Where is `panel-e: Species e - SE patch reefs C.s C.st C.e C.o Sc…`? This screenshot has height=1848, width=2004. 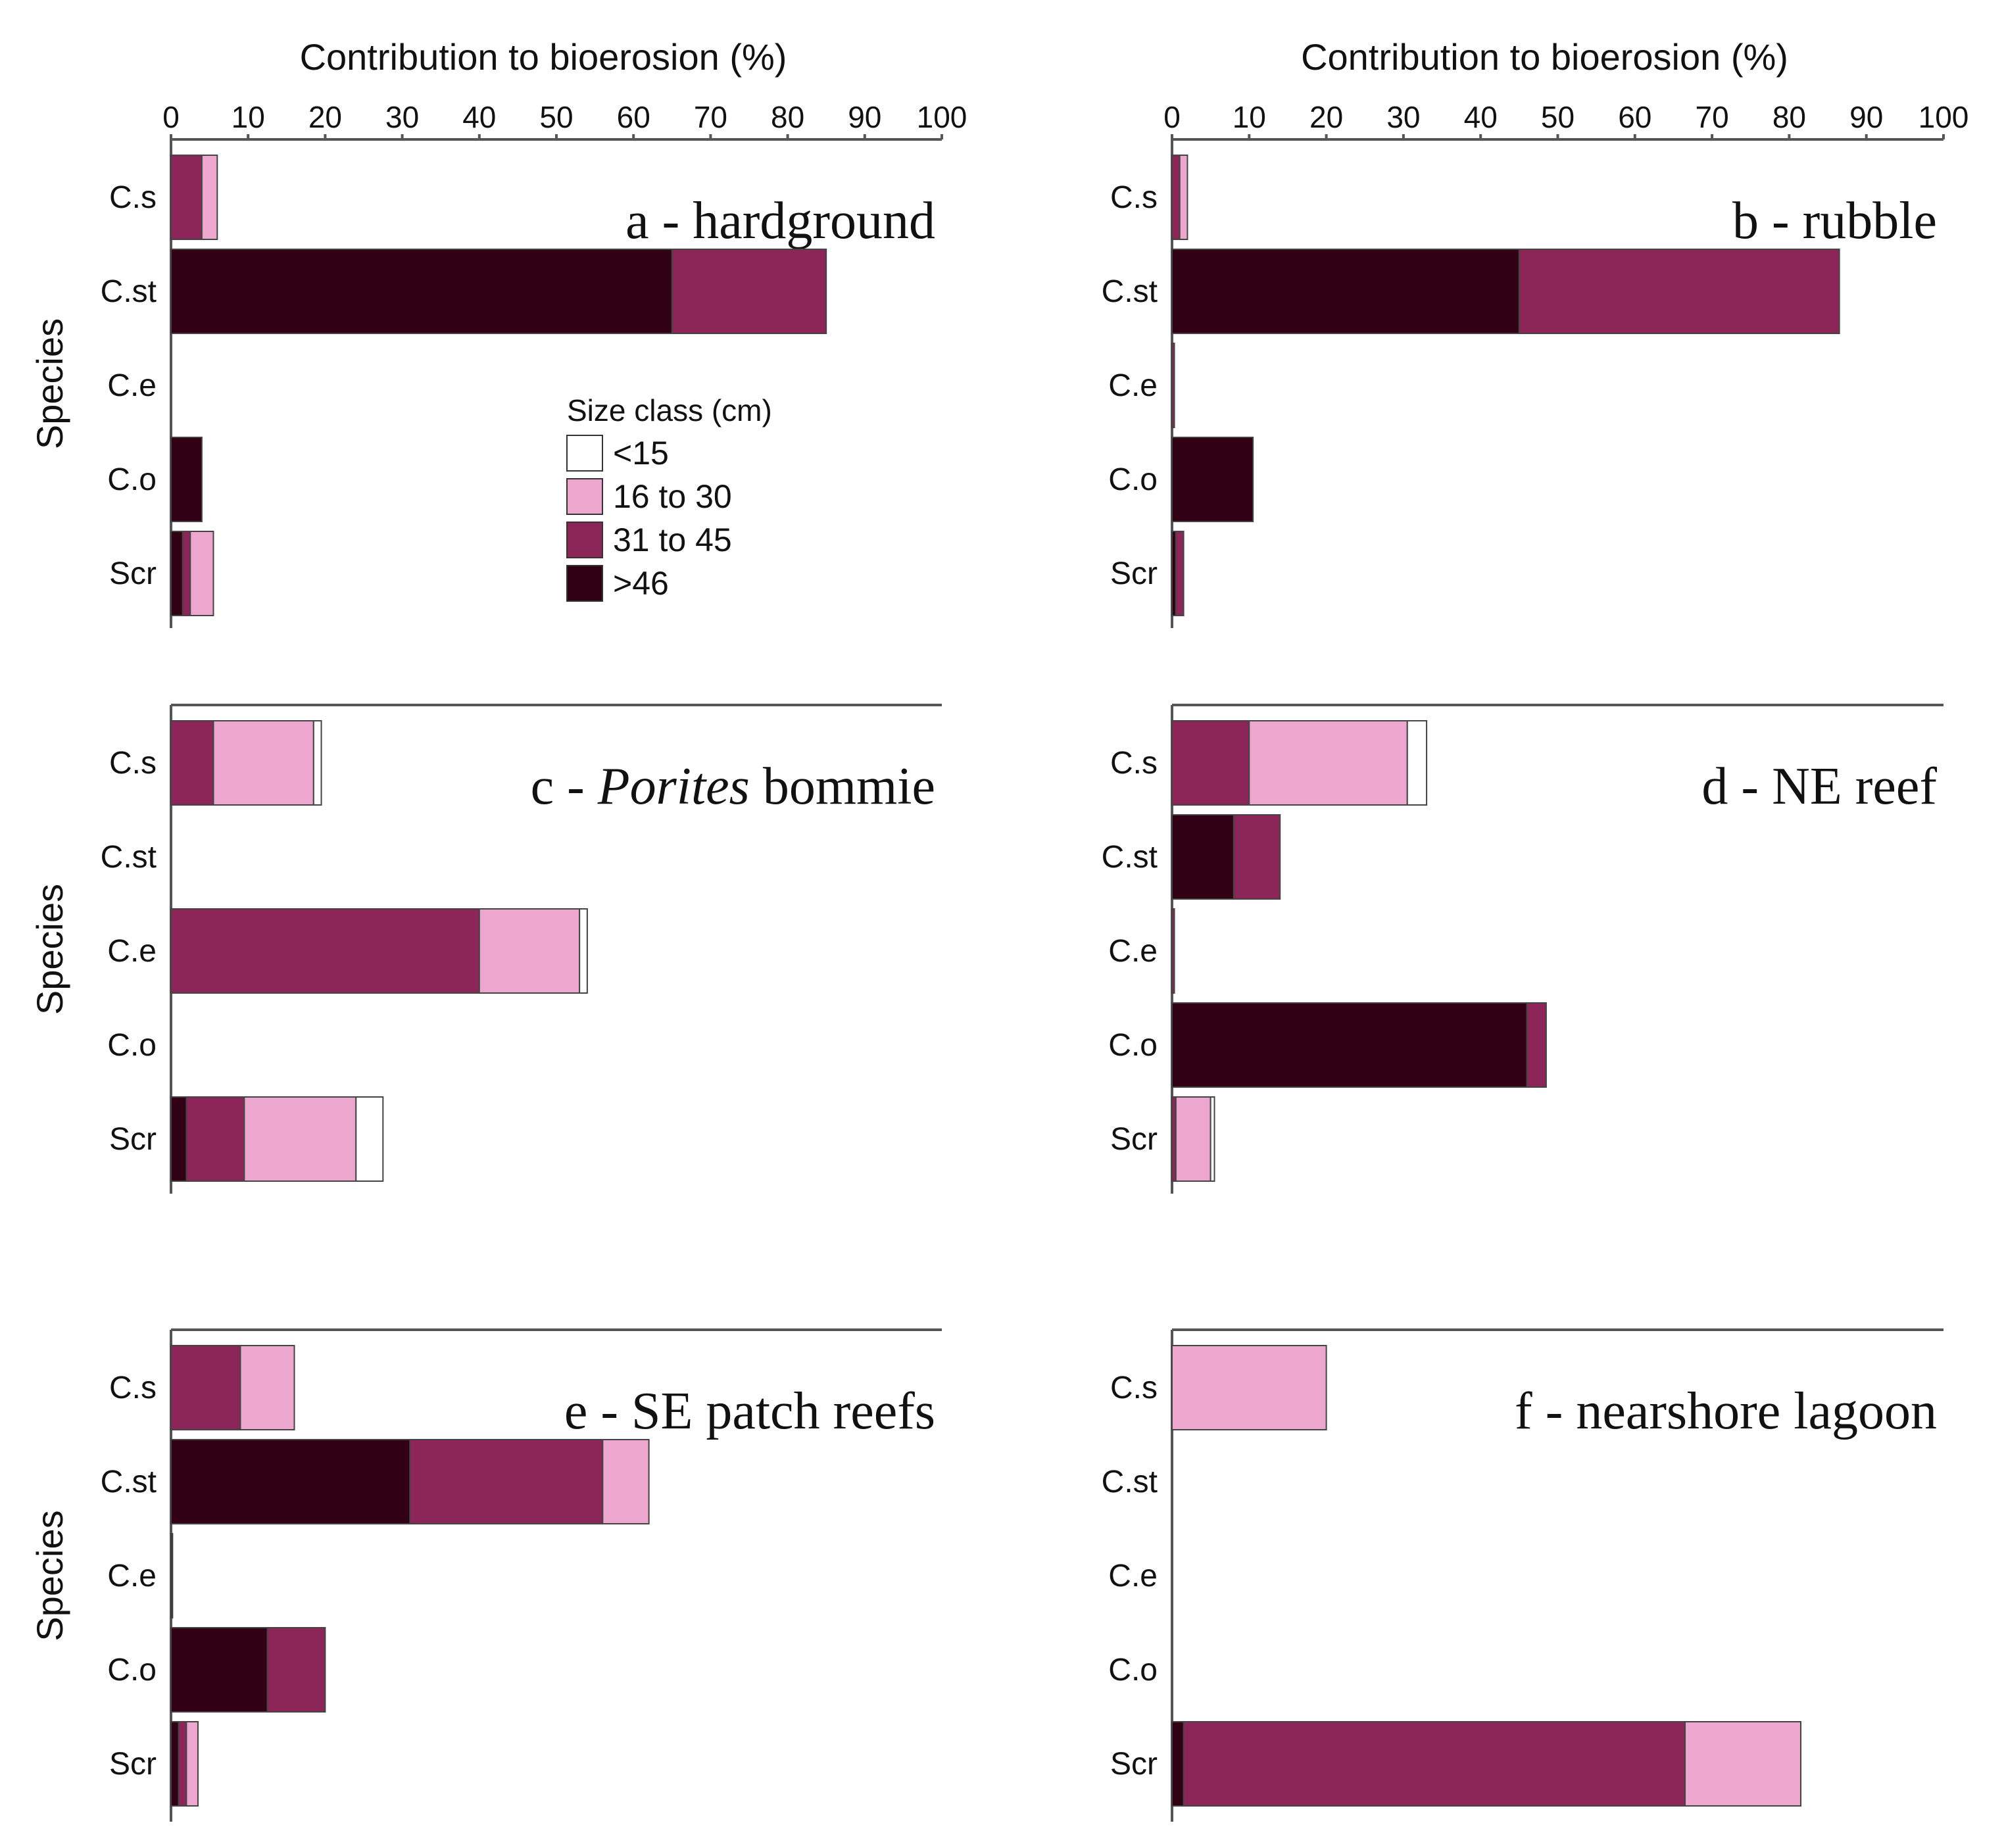 panel-e: Species e - SE patch reefs C.s C.st C.e C.o Sc… is located at coordinates (485, 1575).